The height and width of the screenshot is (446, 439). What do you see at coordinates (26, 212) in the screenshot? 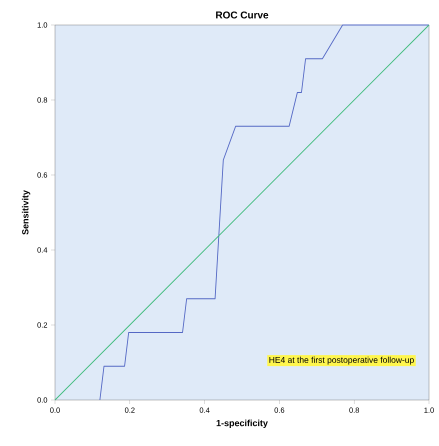
I see `y-axis-title: Sensitivity` at bounding box center [26, 212].